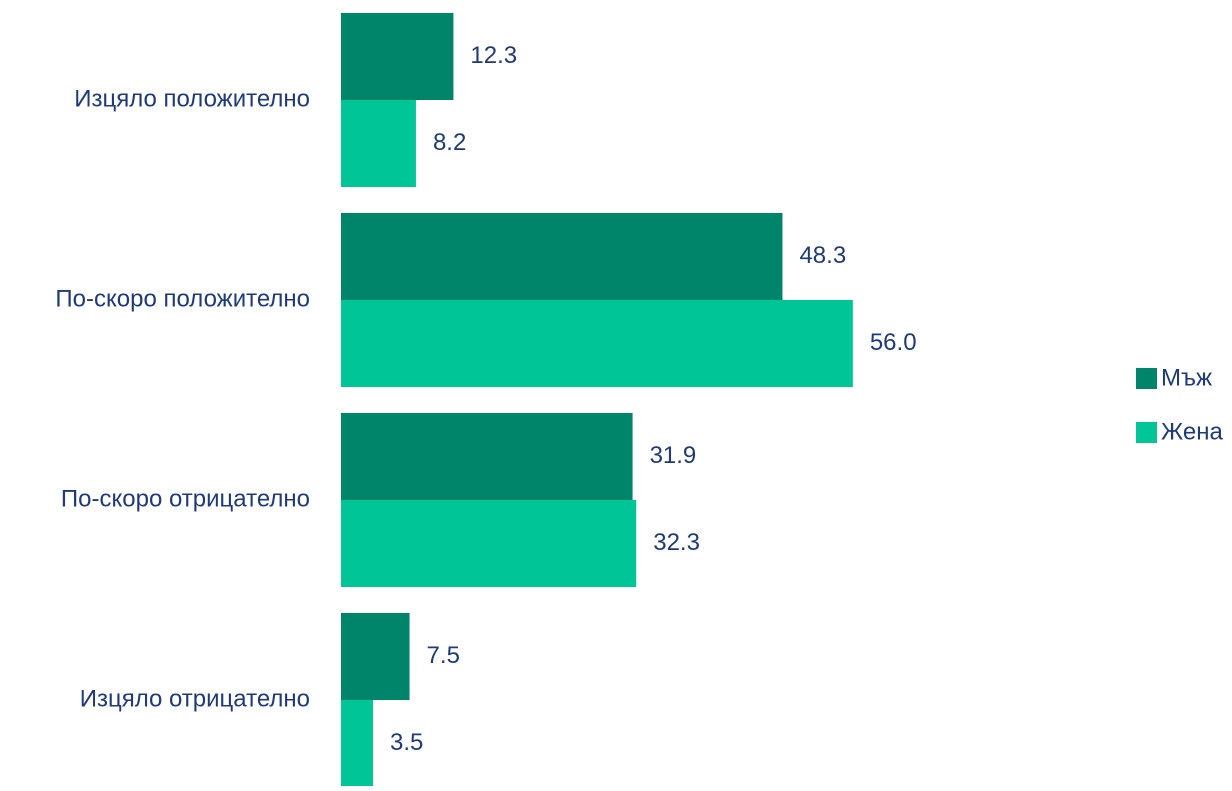 This screenshot has width=1232, height=791. What do you see at coordinates (182, 298) in the screenshot?
I see `category-label: По-скоро положително` at bounding box center [182, 298].